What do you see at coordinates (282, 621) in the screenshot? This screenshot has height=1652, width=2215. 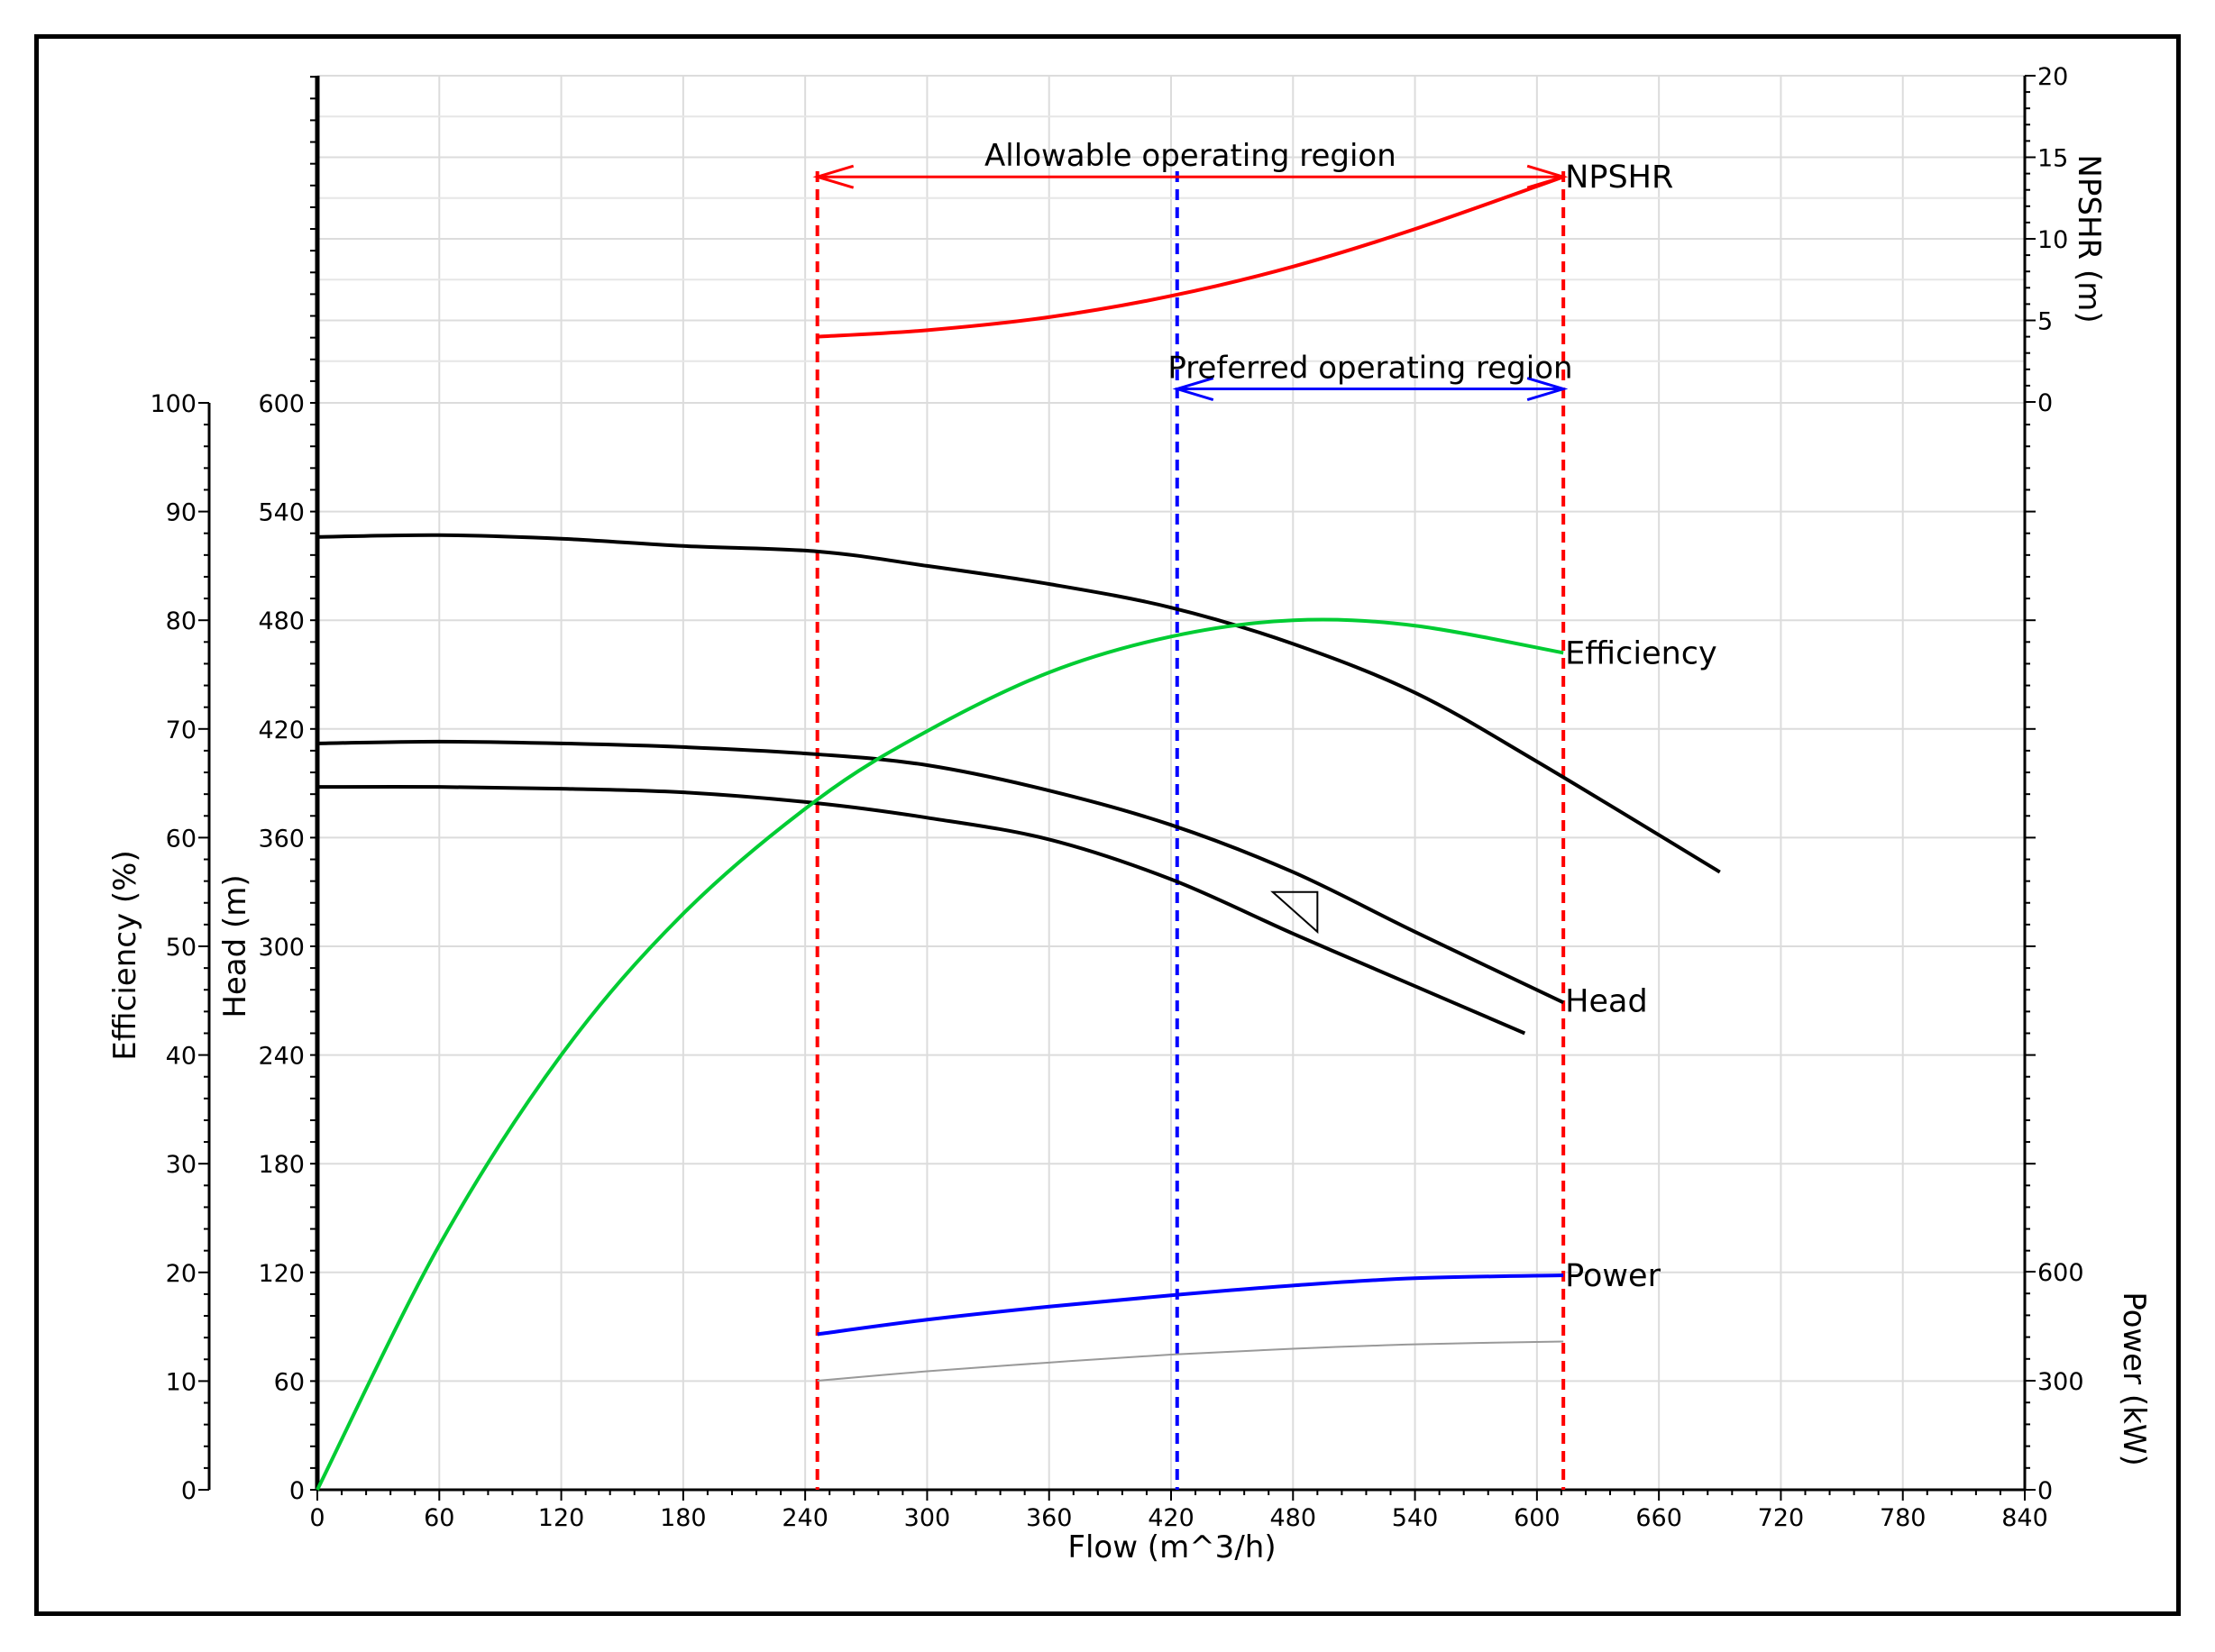 I see `head-tick-label: 480` at bounding box center [282, 621].